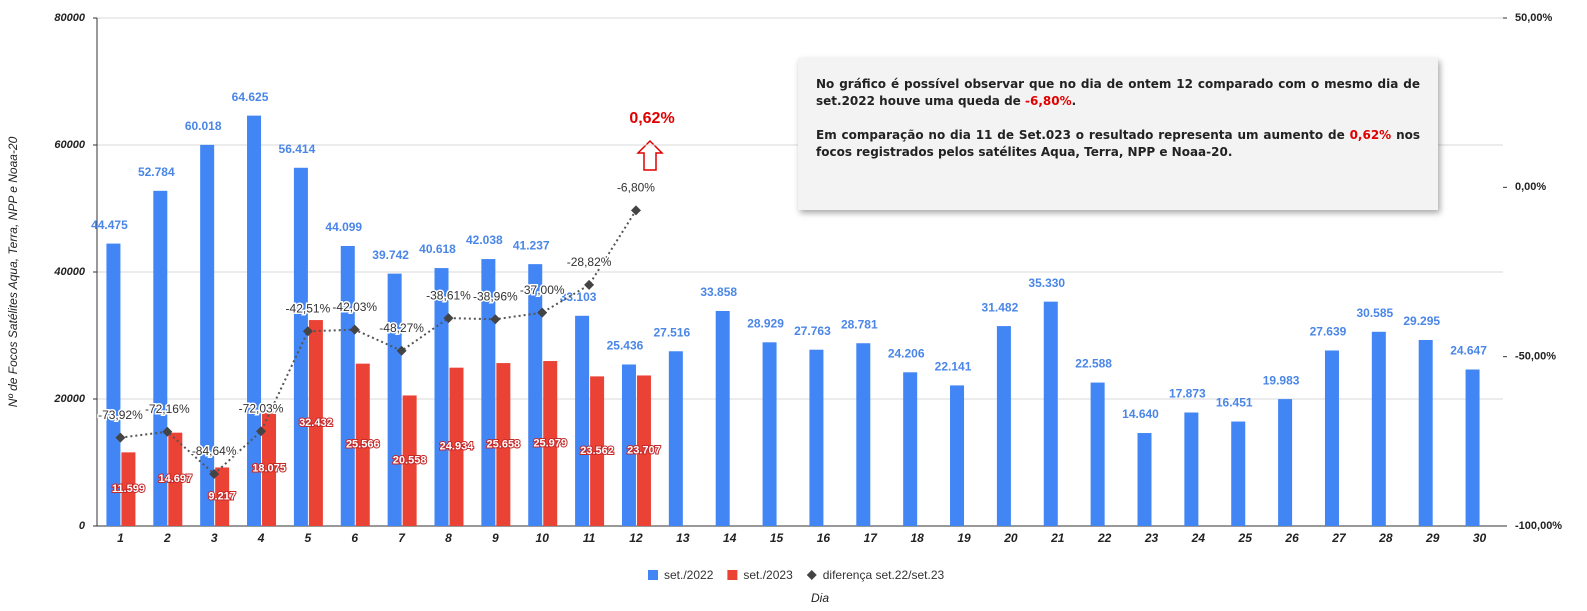  I want to click on callout: 0,62%, so click(651, 118).